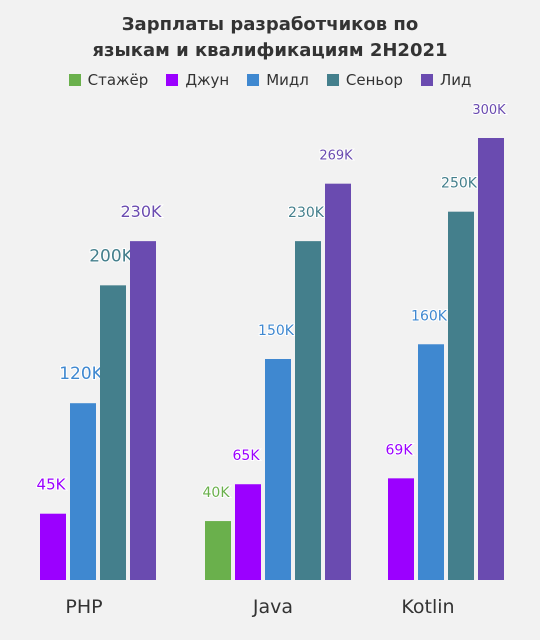  Describe the element at coordinates (217, 493) in the screenshot. I see `value-label-java-intern: 40K` at that location.